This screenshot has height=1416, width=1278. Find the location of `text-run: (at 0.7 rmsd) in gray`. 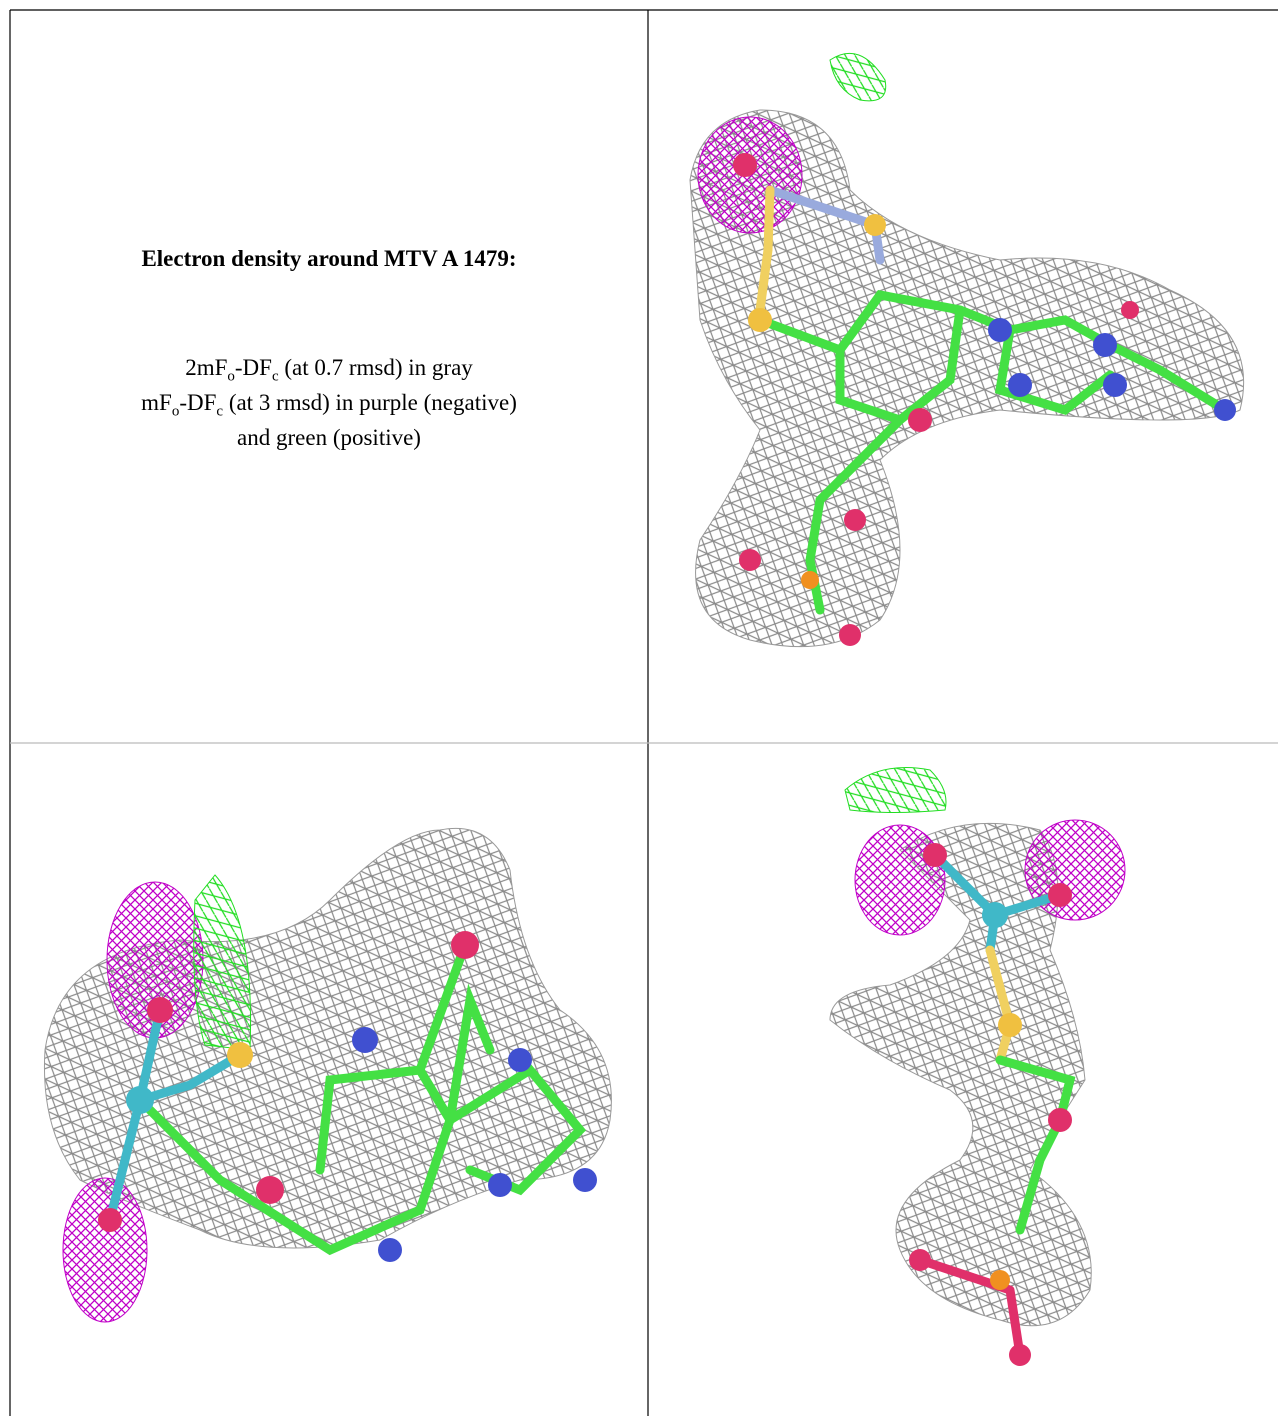

text-run: (at 0.7 rmsd) in gray is located at coordinates (375, 367).